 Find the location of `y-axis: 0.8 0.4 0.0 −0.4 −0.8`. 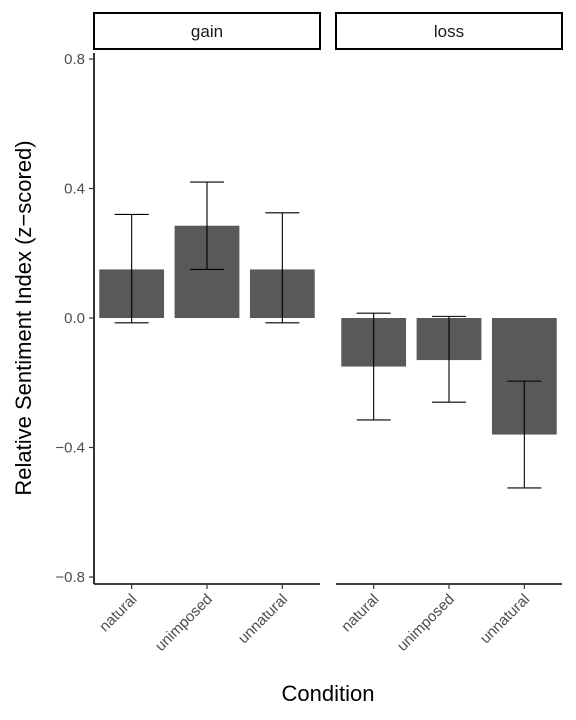

y-axis: 0.8 0.4 0.0 −0.4 −0.8 is located at coordinates (75, 318).